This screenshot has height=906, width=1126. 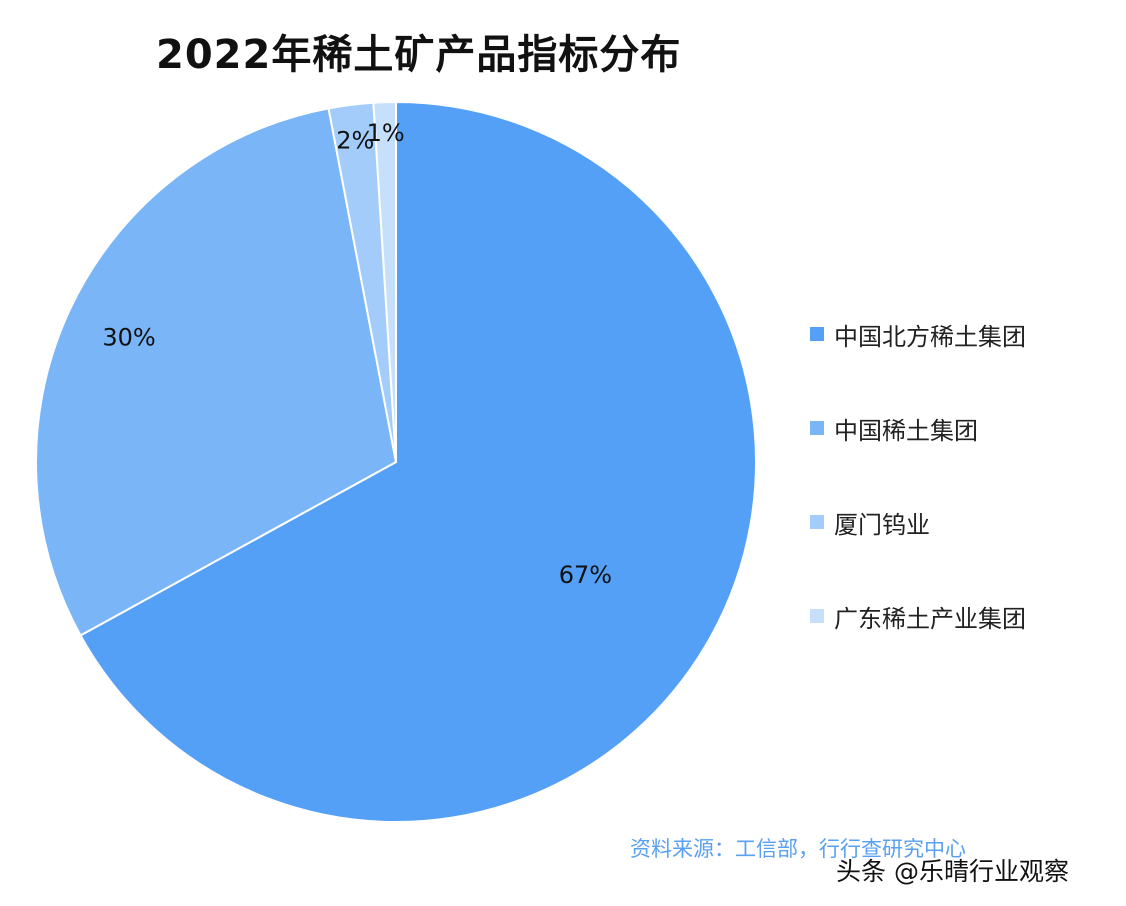 I want to click on legend-label: 中国北方稀土集团, so click(x=930, y=336).